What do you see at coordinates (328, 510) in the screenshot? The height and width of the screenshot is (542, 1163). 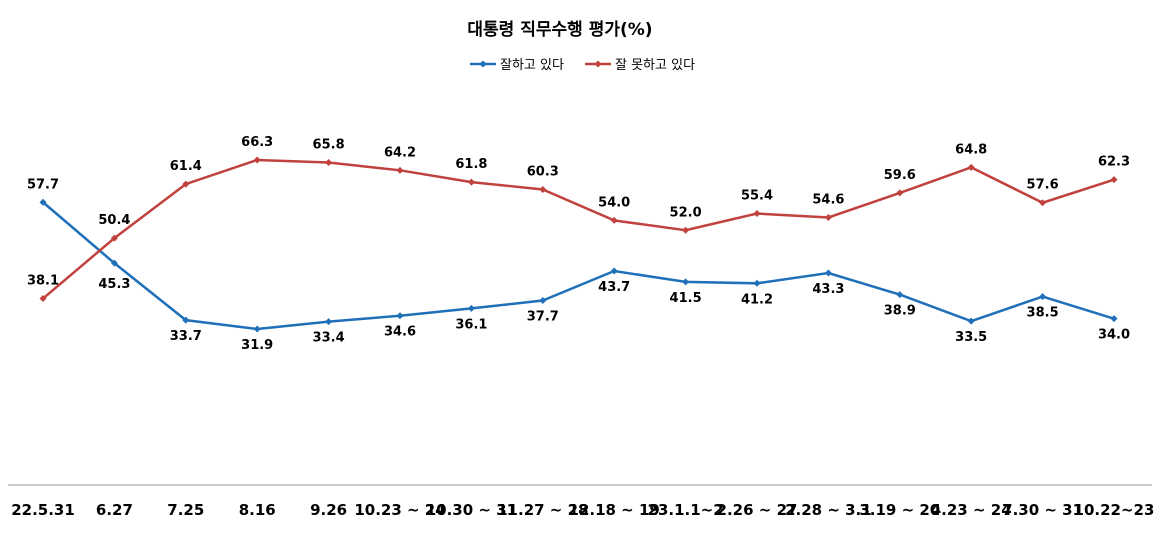 I see `x-tick-label: 9.26` at bounding box center [328, 510].